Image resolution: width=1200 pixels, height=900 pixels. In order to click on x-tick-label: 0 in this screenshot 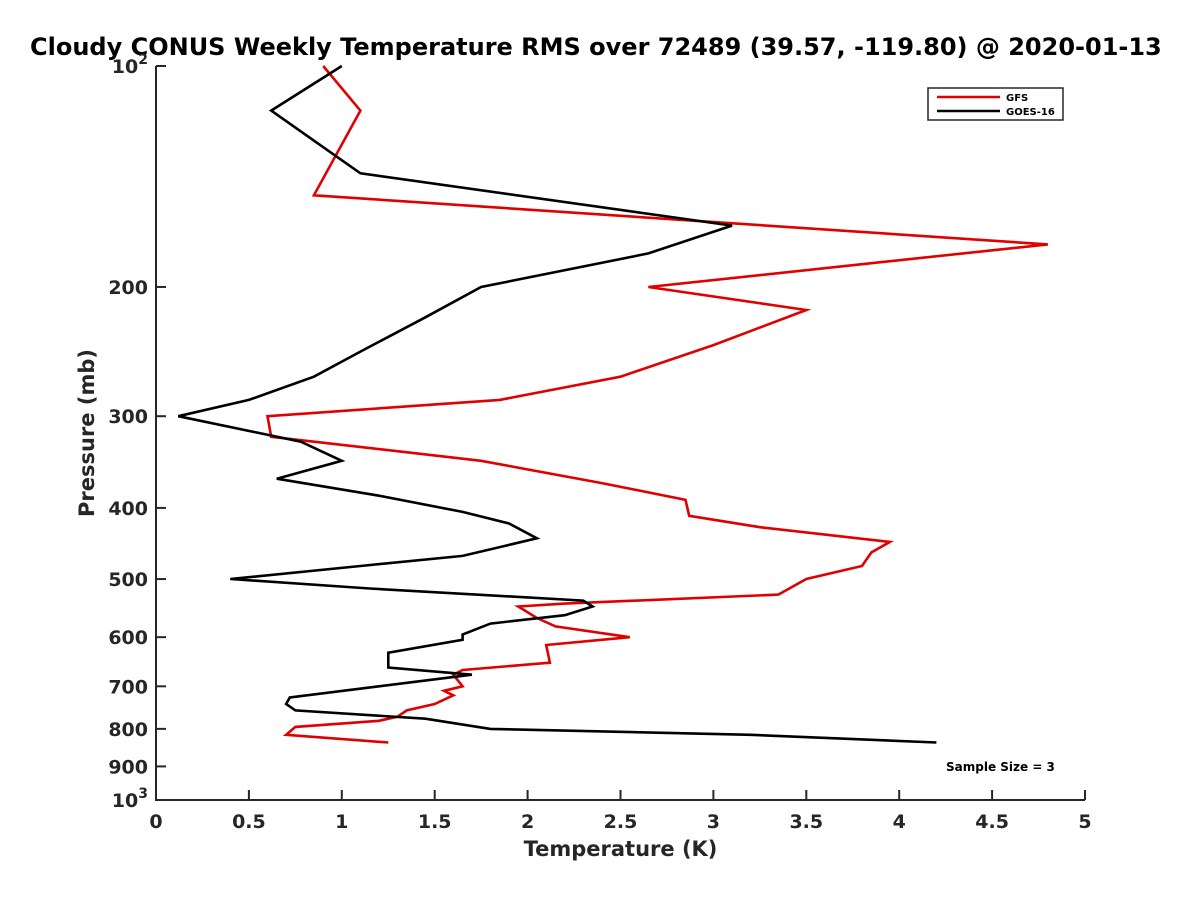, I will do `click(155, 822)`.